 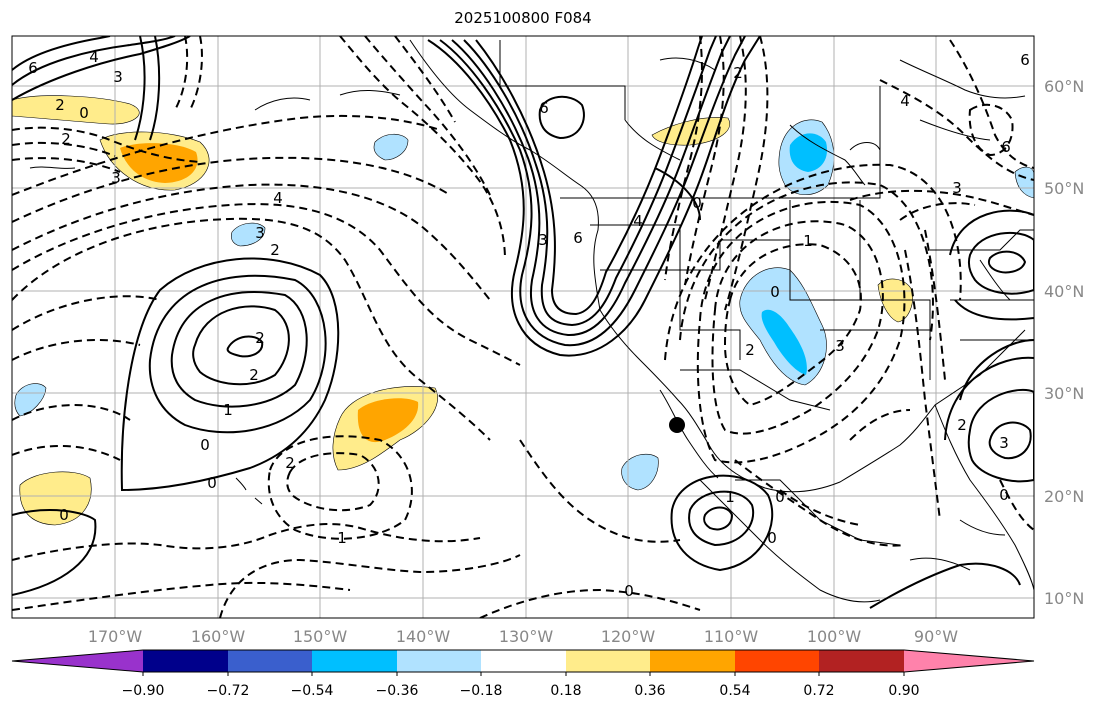 What do you see at coordinates (650, 691) in the screenshot?
I see `colorbar-tick-label: 0.36` at bounding box center [650, 691].